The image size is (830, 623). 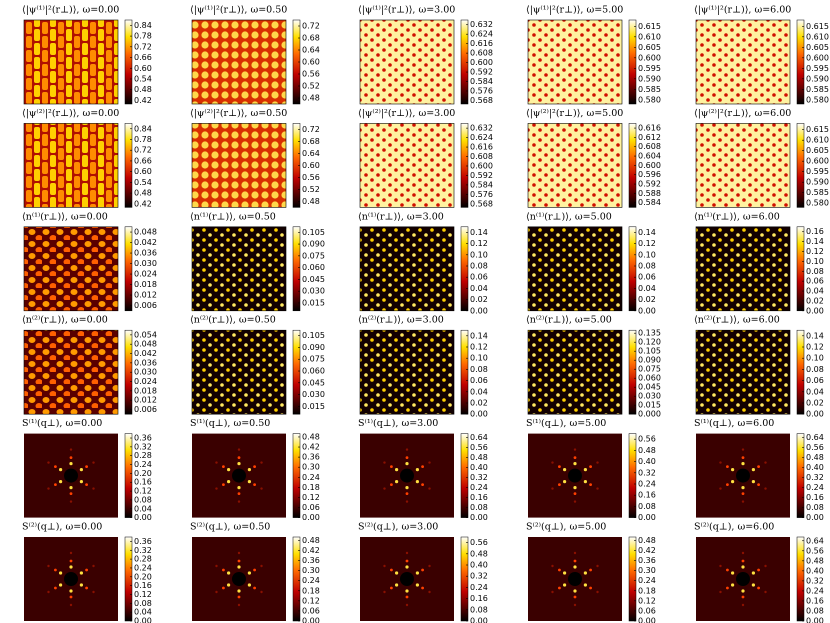 I want to click on colorbar-tick-label: 0.600, so click(x=649, y=165).